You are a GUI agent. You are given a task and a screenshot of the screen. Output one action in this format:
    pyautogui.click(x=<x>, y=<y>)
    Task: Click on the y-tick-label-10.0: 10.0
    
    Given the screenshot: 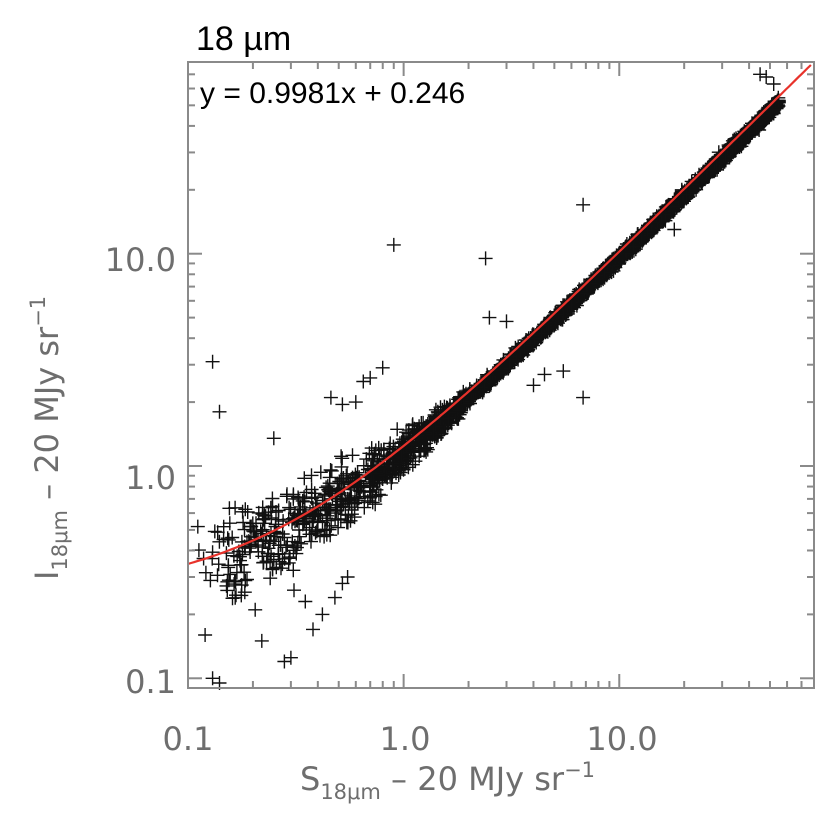 What is the action you would take?
    pyautogui.click(x=140, y=260)
    